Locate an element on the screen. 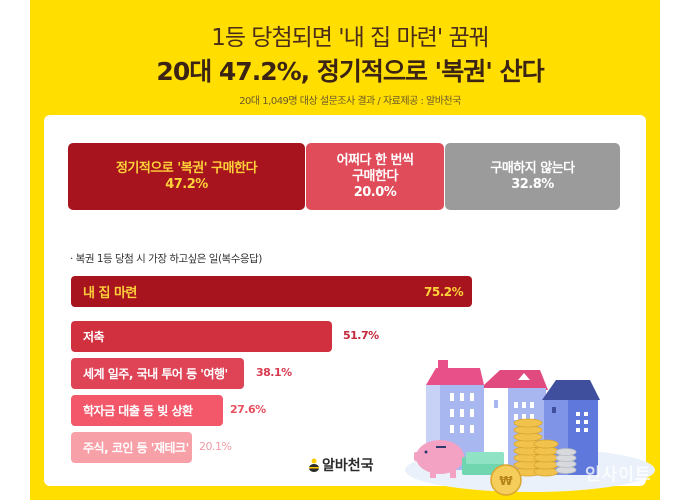 This screenshot has width=700, height=500. bar-home-purchase: 내 집 마련 is located at coordinates (271, 291).